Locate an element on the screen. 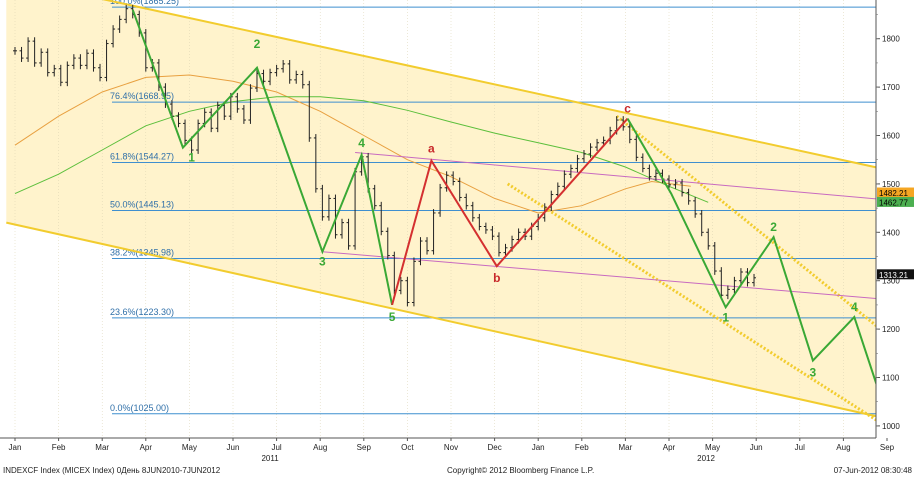 This screenshot has width=914, height=477. price-tag: 1462.77 is located at coordinates (895, 201).